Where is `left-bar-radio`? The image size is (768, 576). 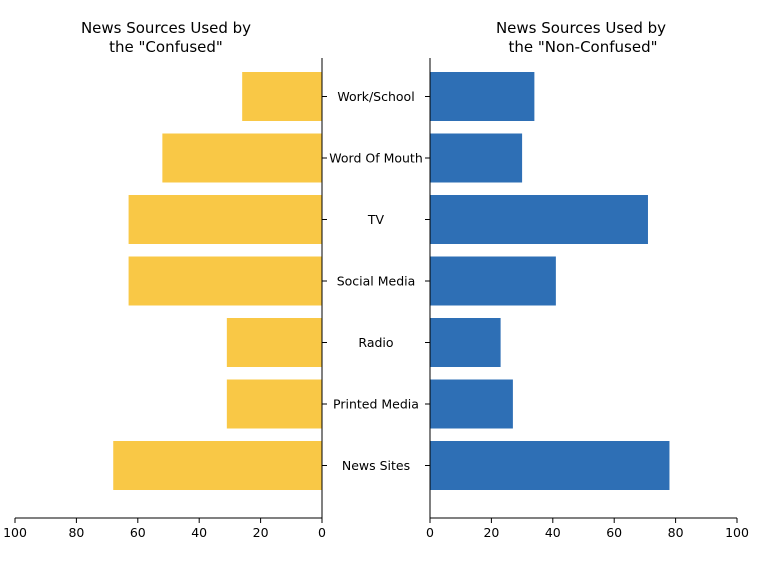
left-bar-radio is located at coordinates (274, 342).